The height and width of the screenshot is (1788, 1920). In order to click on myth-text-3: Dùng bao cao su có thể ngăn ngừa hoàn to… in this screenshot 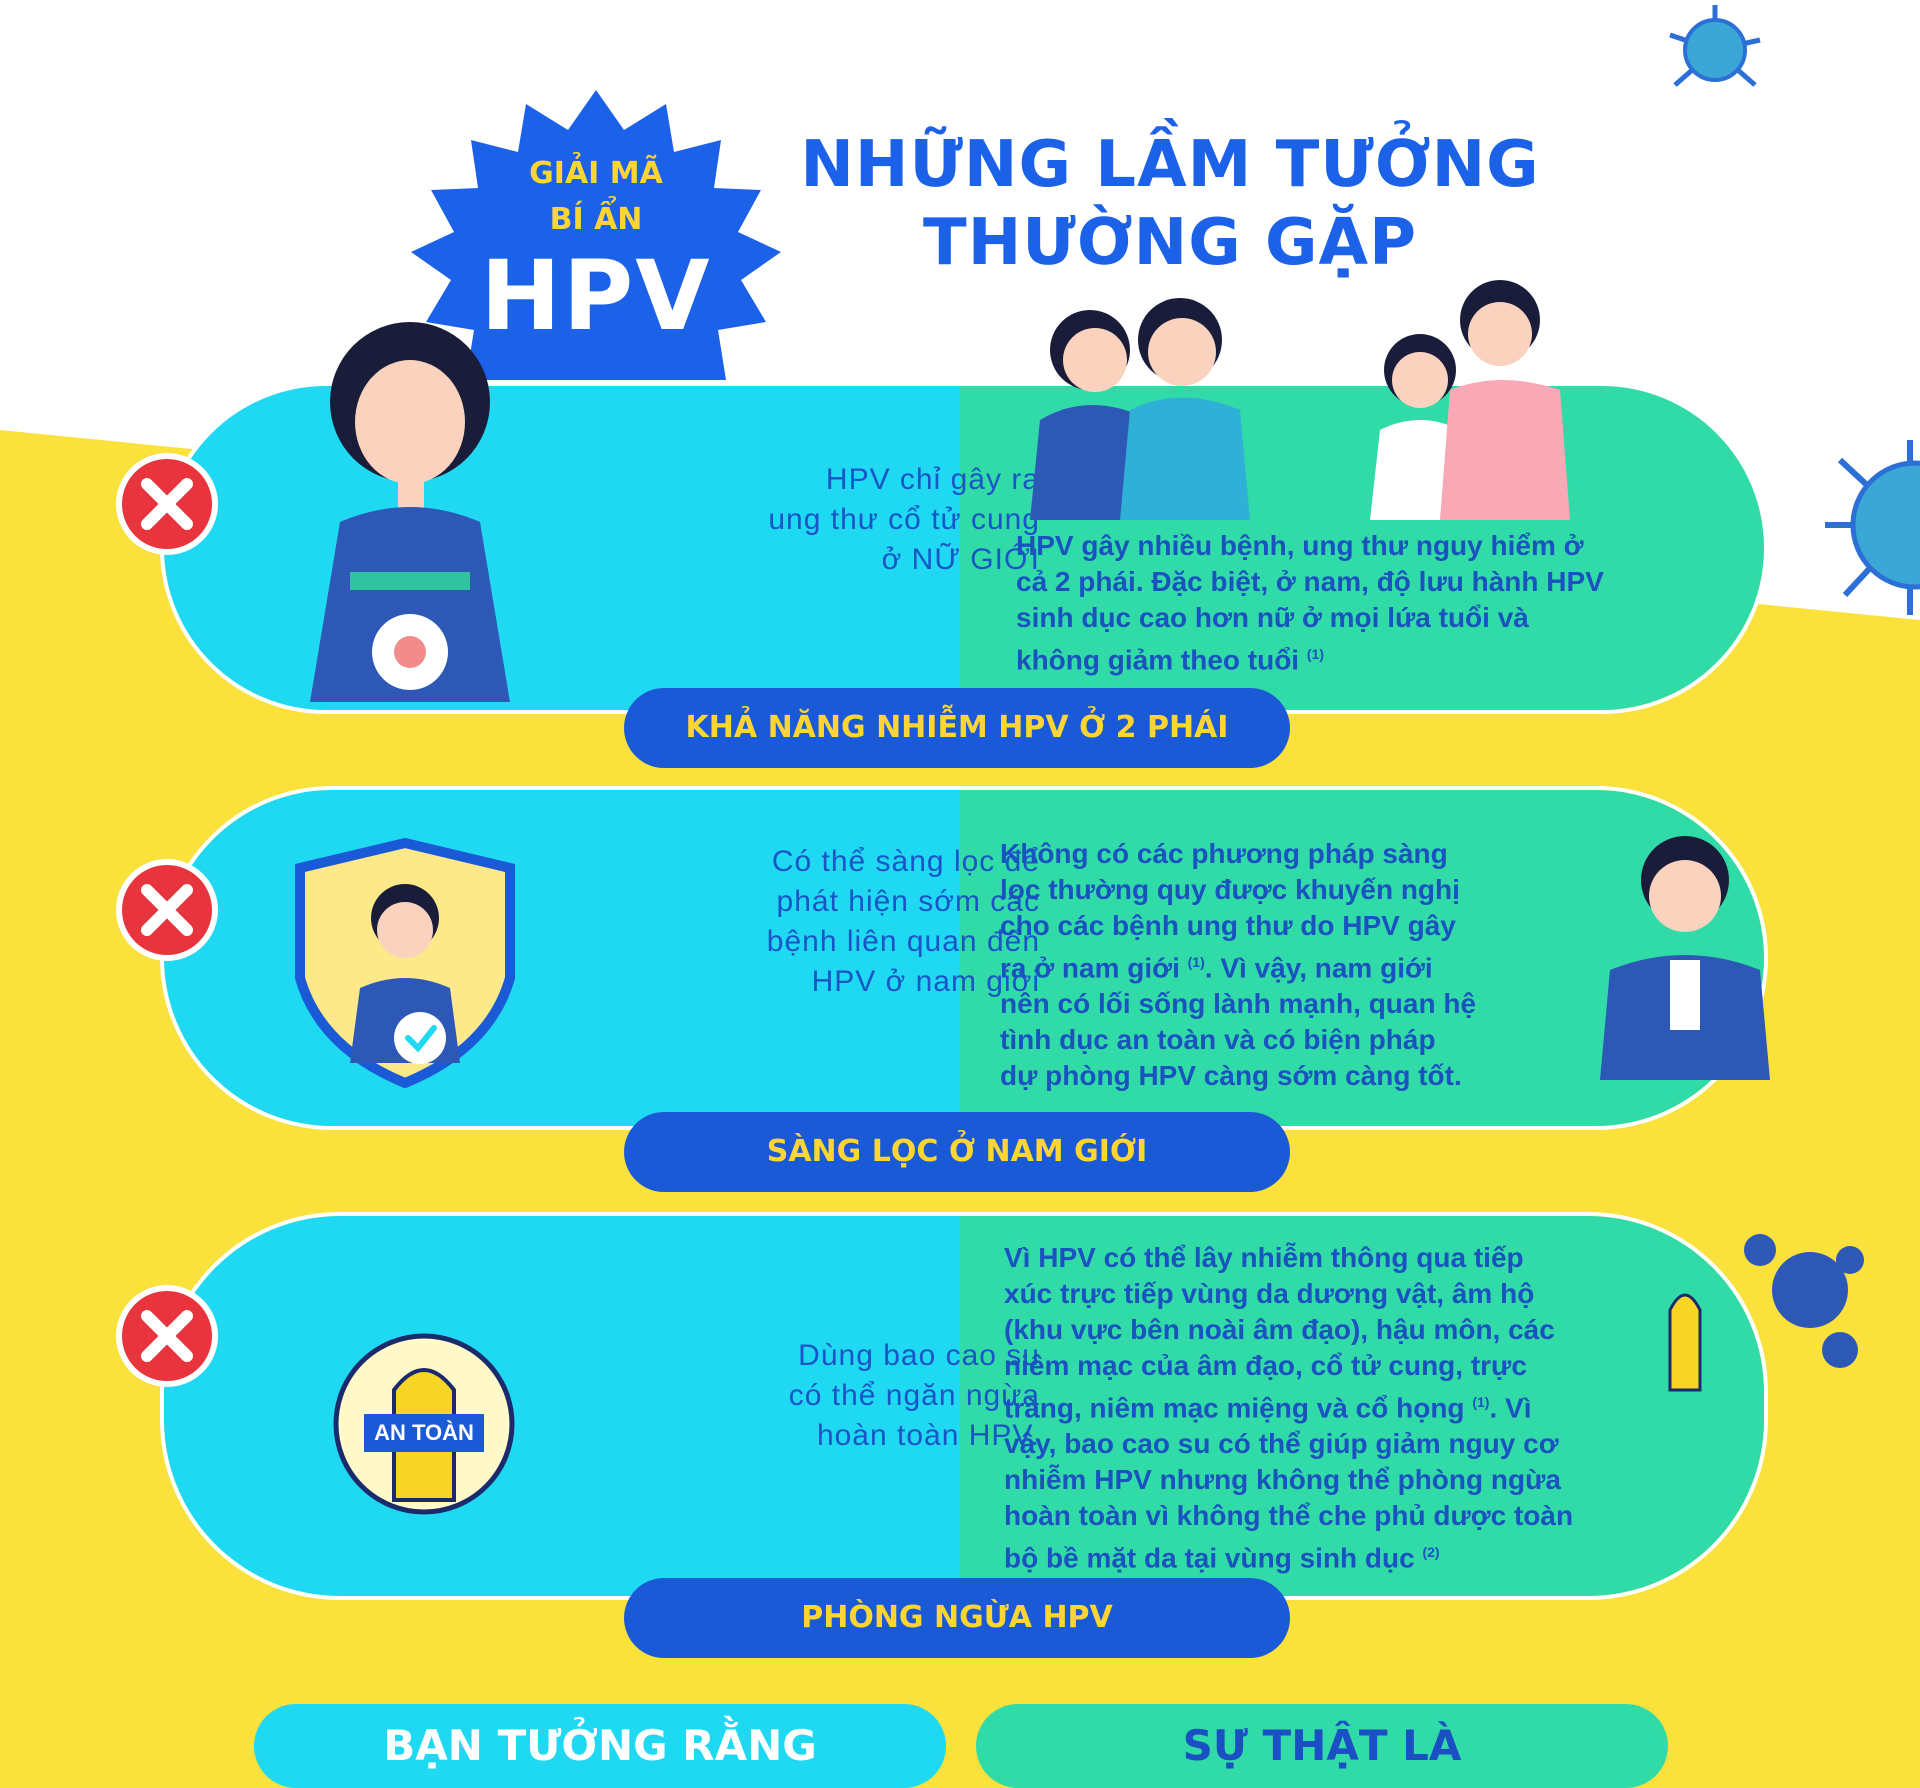, I will do `click(914, 1395)`.